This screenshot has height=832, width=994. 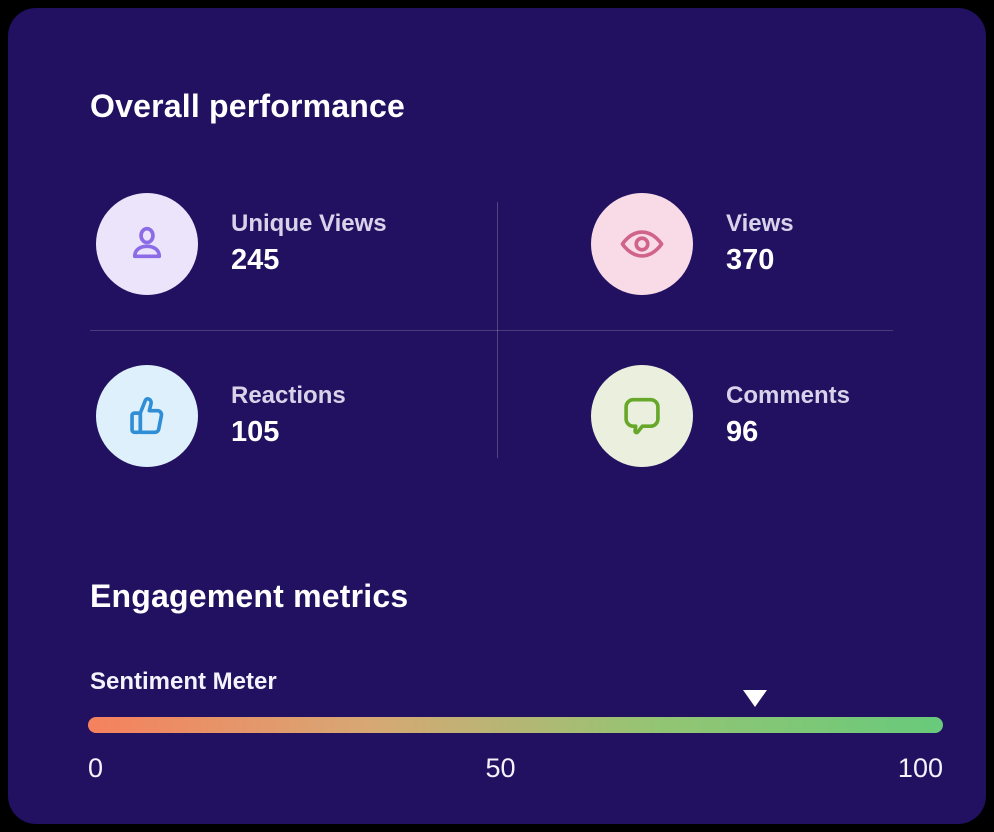 I want to click on metric-label: Reactions, so click(x=288, y=395).